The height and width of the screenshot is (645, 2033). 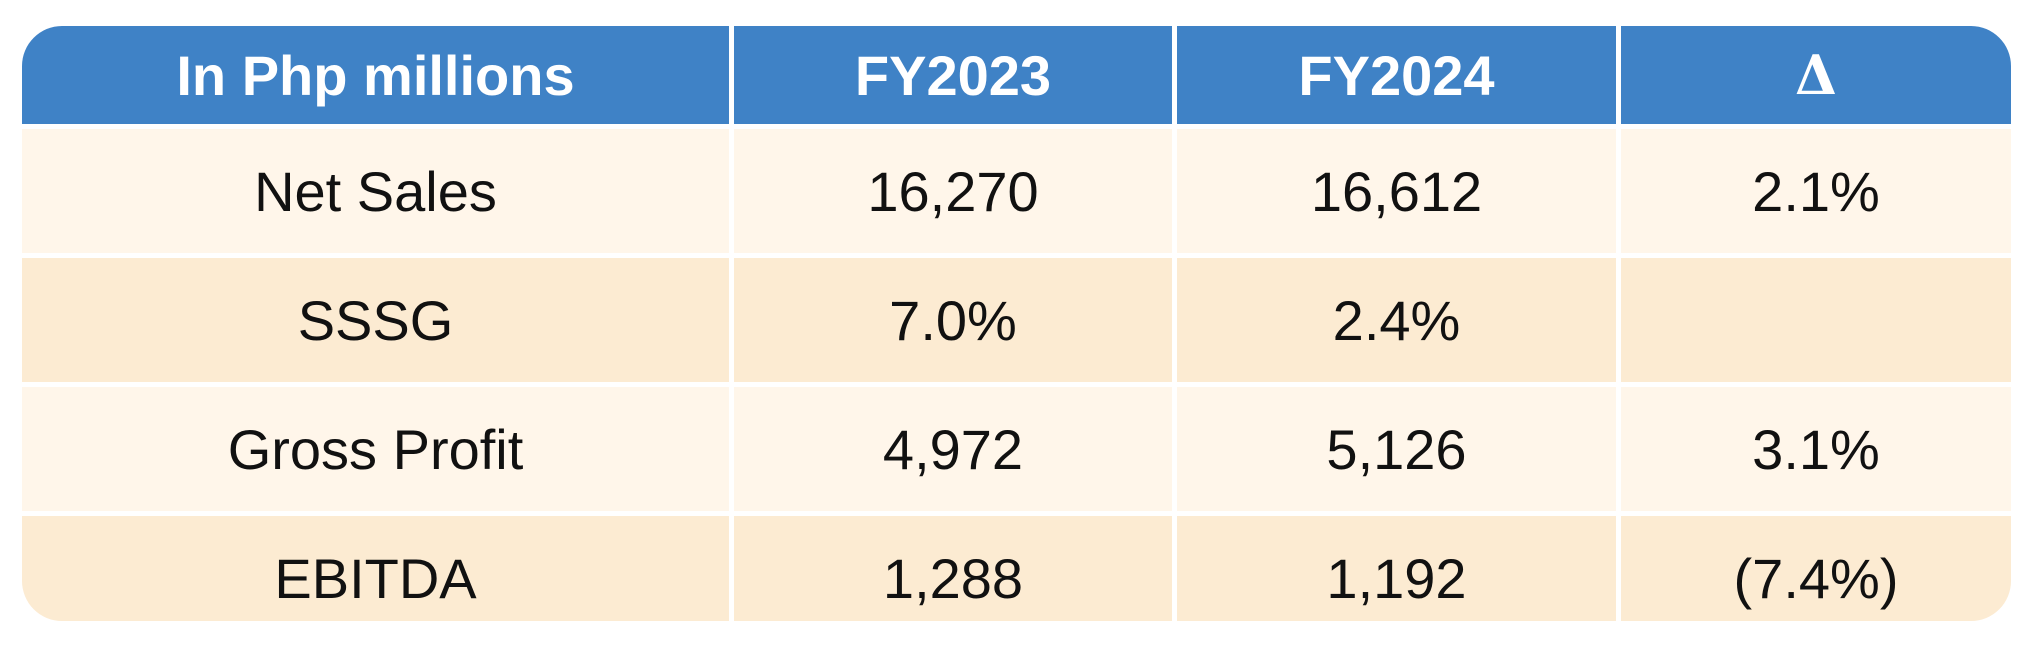 What do you see at coordinates (1399, 75) in the screenshot?
I see `column-header-fy2024: FY2024` at bounding box center [1399, 75].